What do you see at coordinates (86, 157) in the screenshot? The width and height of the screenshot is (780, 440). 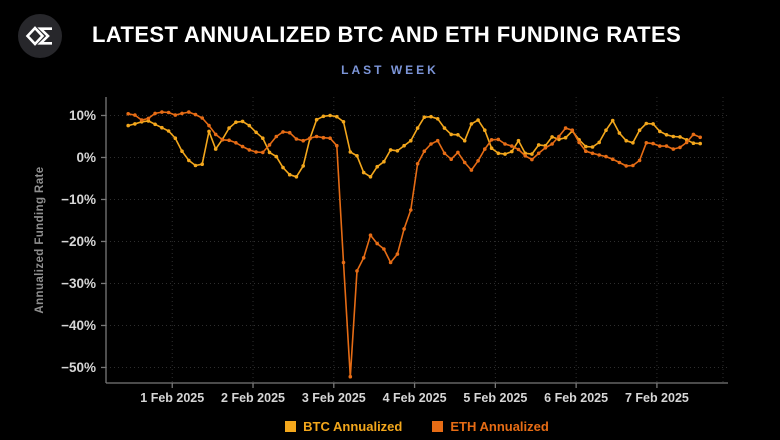 I see `svg-text: 0%` at bounding box center [86, 157].